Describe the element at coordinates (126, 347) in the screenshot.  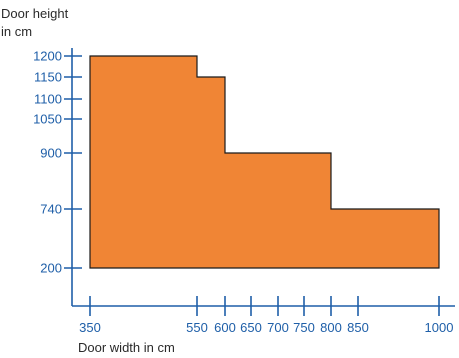
I see `x-axis-label: Door width in cm` at that location.